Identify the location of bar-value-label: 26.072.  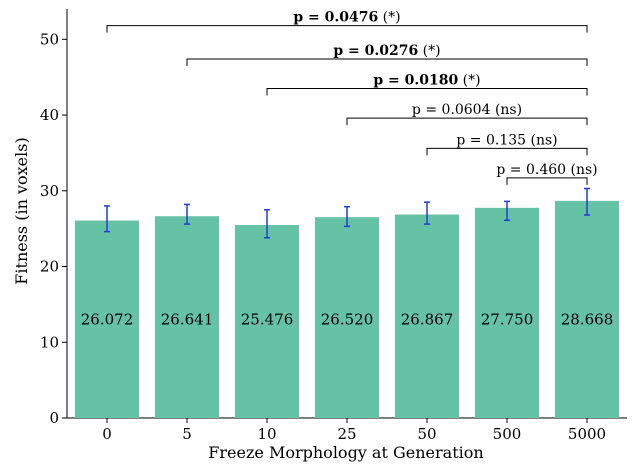
(107, 320).